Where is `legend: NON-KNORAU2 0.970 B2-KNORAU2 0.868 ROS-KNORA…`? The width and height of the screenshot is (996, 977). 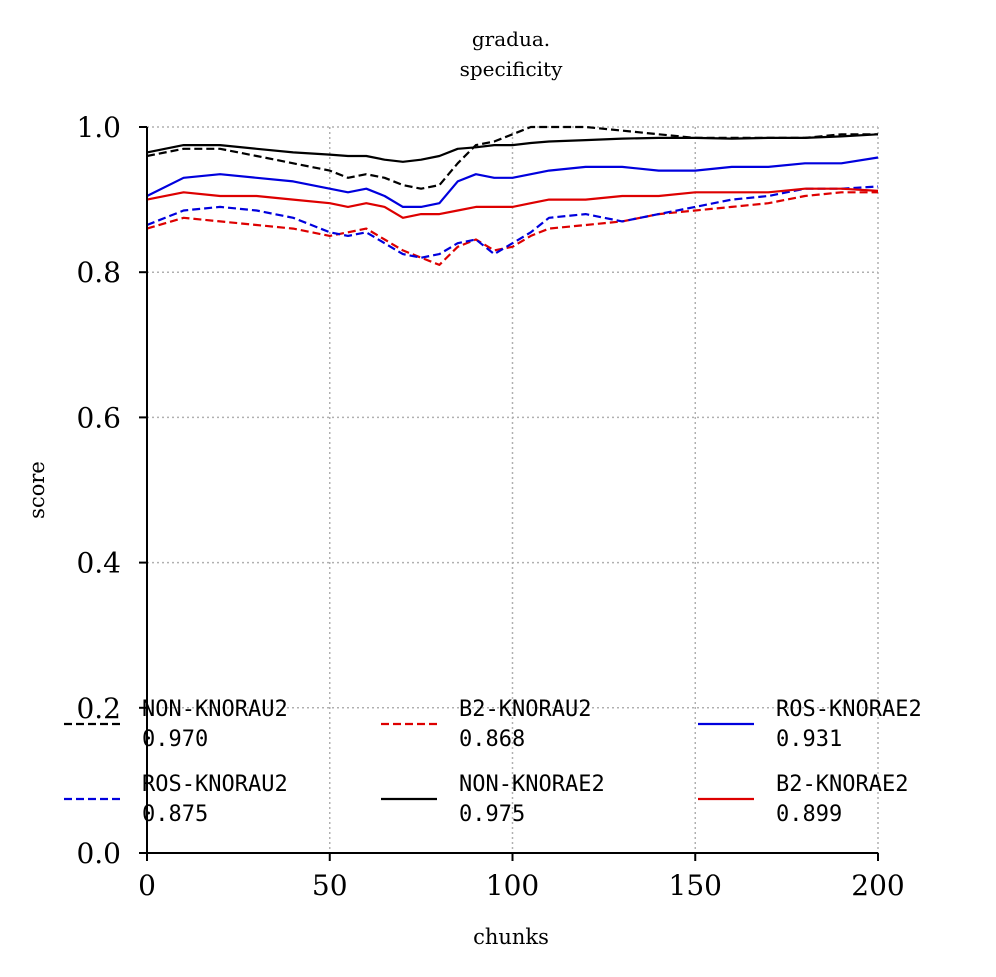 legend: NON-KNORAU2 0.970 B2-KNORAU2 0.868 ROS-KNORA… is located at coordinates (493, 762).